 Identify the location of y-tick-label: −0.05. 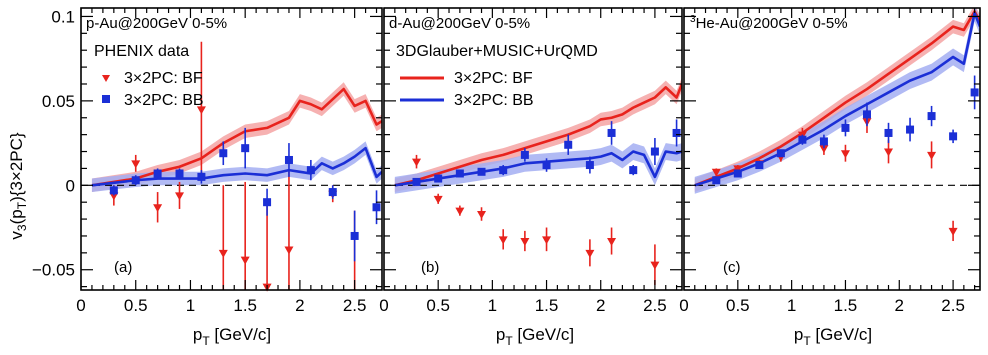
(53, 270).